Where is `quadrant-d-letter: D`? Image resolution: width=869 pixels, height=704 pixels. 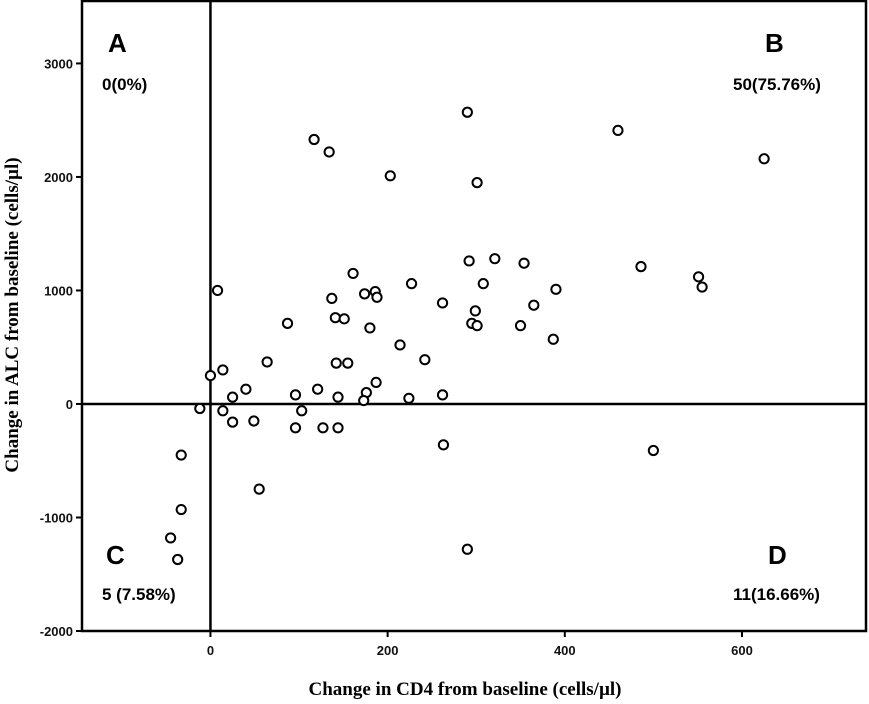
quadrant-d-letter: D is located at coordinates (777, 555).